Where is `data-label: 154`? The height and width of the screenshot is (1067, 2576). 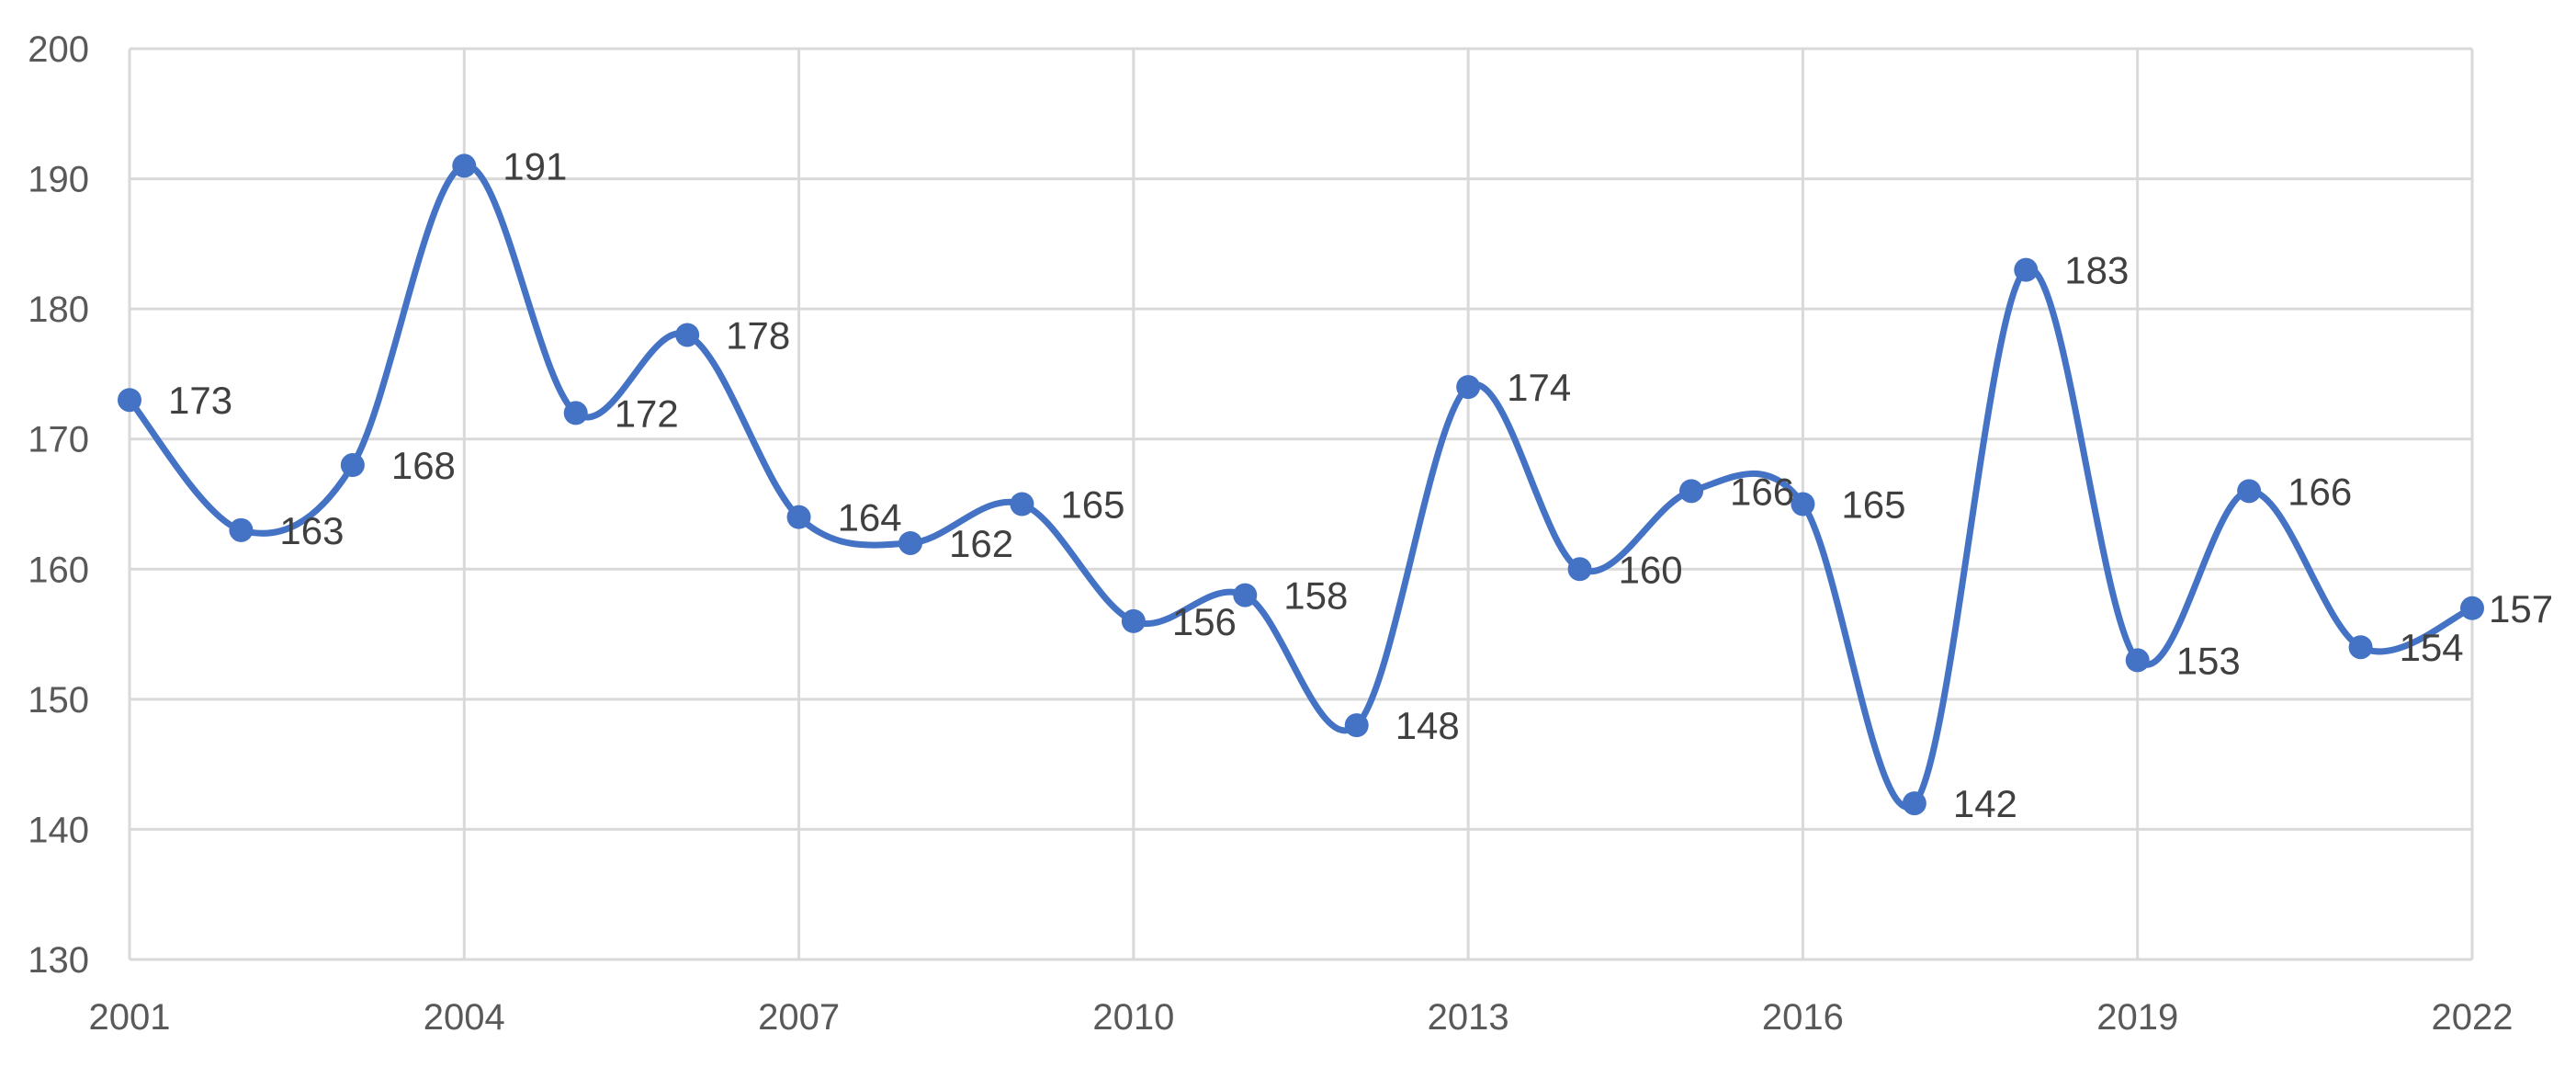 data-label: 154 is located at coordinates (2432, 647).